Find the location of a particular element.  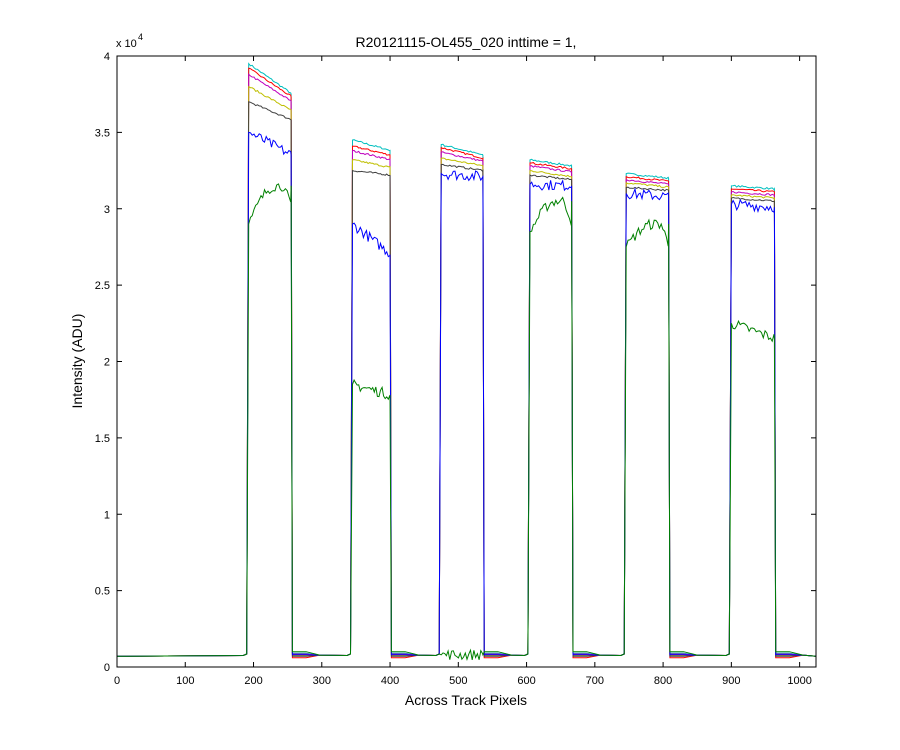

x-tick-label: 100 is located at coordinates (185, 681).